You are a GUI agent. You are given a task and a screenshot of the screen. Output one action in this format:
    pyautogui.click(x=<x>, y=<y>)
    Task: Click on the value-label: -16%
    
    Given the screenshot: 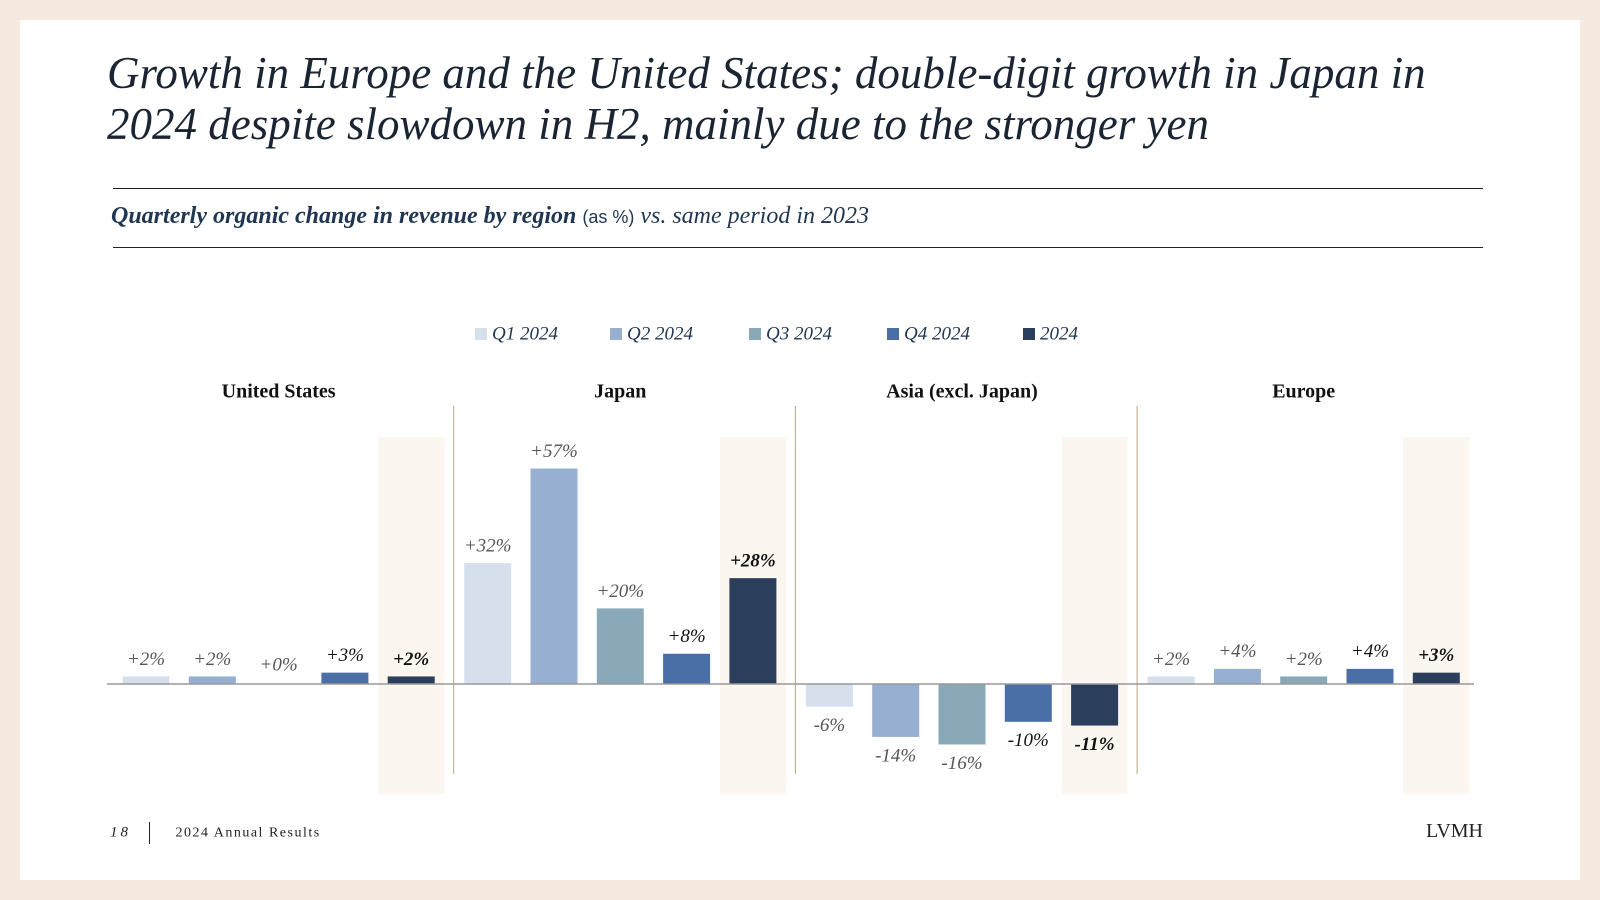 What is the action you would take?
    pyautogui.click(x=961, y=763)
    